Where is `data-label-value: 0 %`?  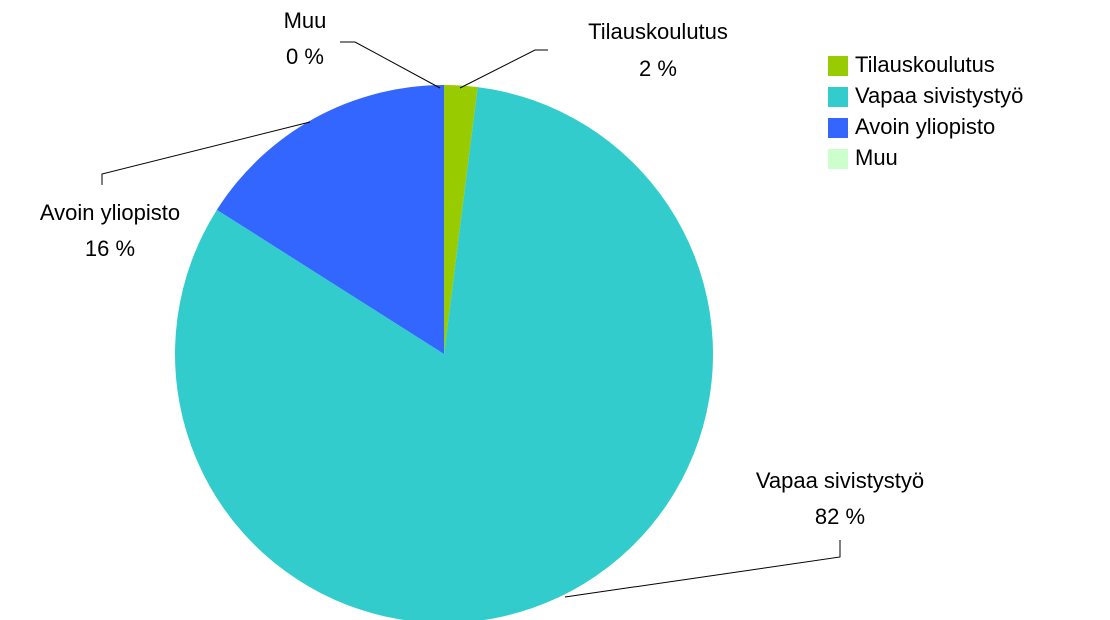 data-label-value: 0 % is located at coordinates (305, 56).